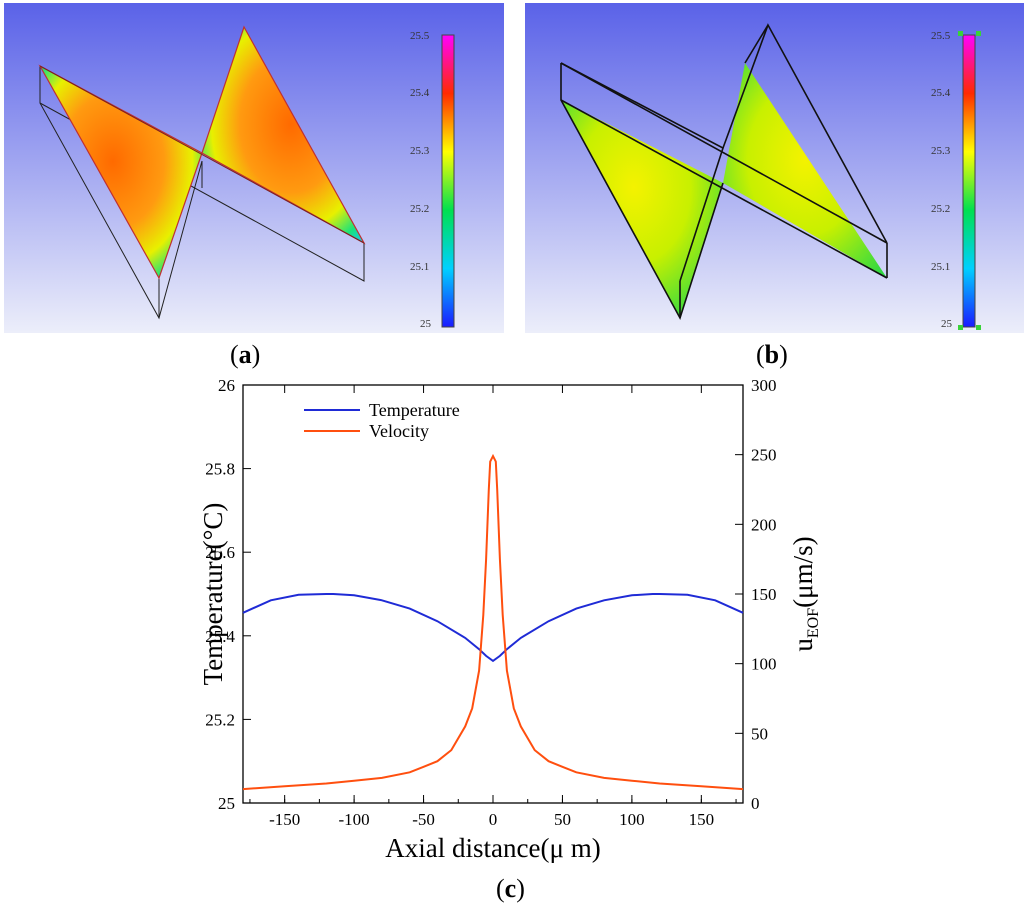 The width and height of the screenshot is (1024, 911). Describe the element at coordinates (562, 819) in the screenshot. I see `x-tick-label: 50` at that location.